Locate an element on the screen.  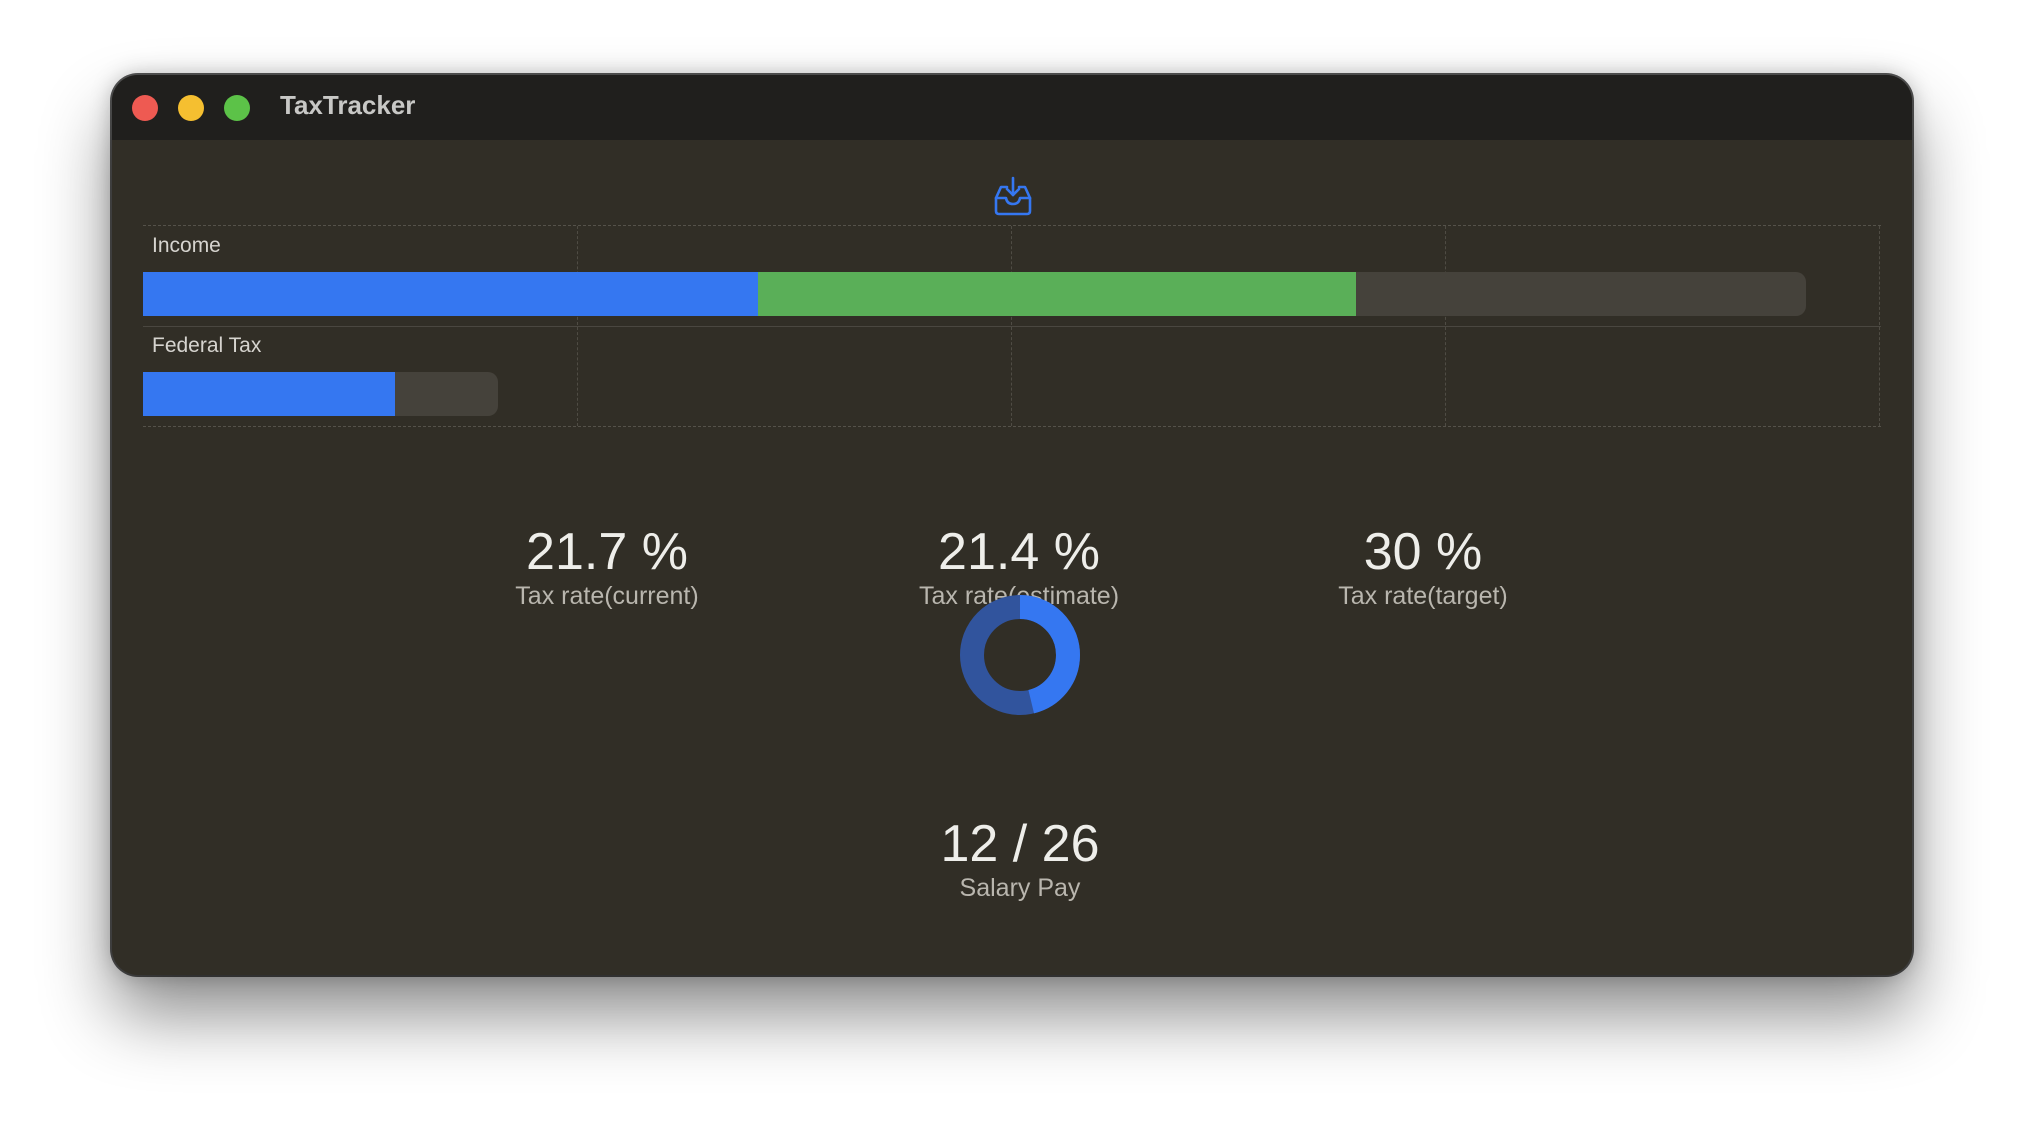
income-label: Income is located at coordinates (186, 245).